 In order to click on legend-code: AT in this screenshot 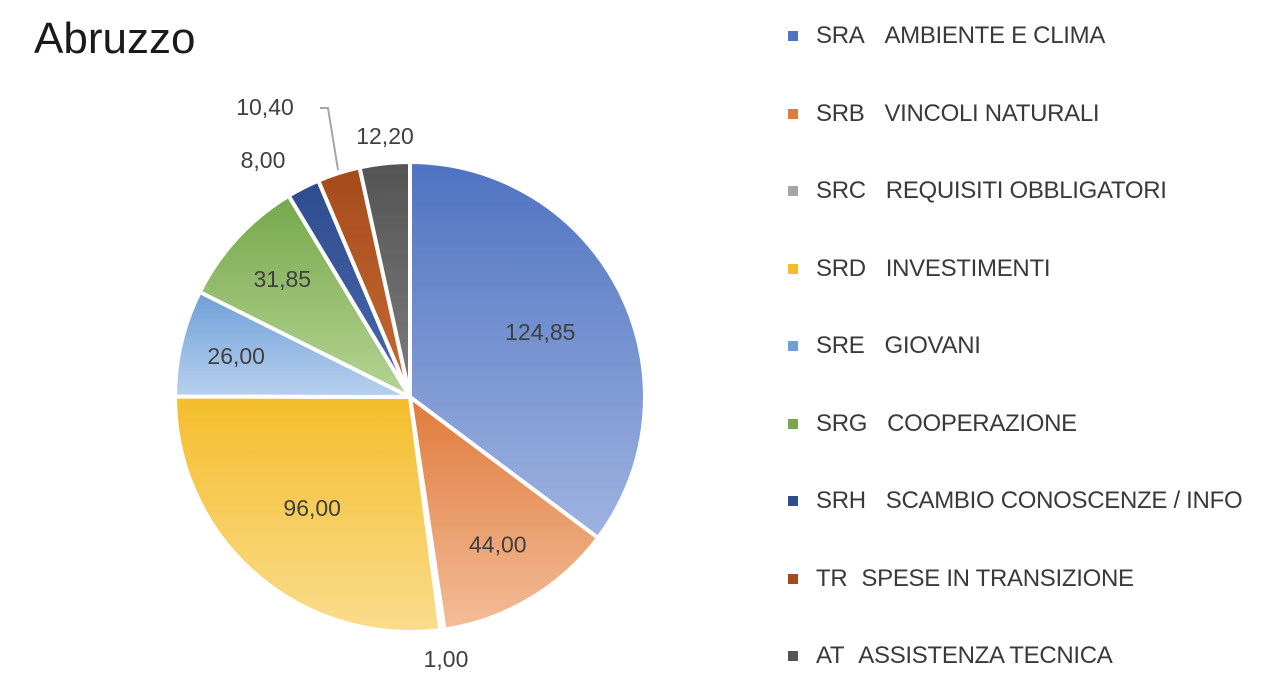, I will do `click(830, 655)`.